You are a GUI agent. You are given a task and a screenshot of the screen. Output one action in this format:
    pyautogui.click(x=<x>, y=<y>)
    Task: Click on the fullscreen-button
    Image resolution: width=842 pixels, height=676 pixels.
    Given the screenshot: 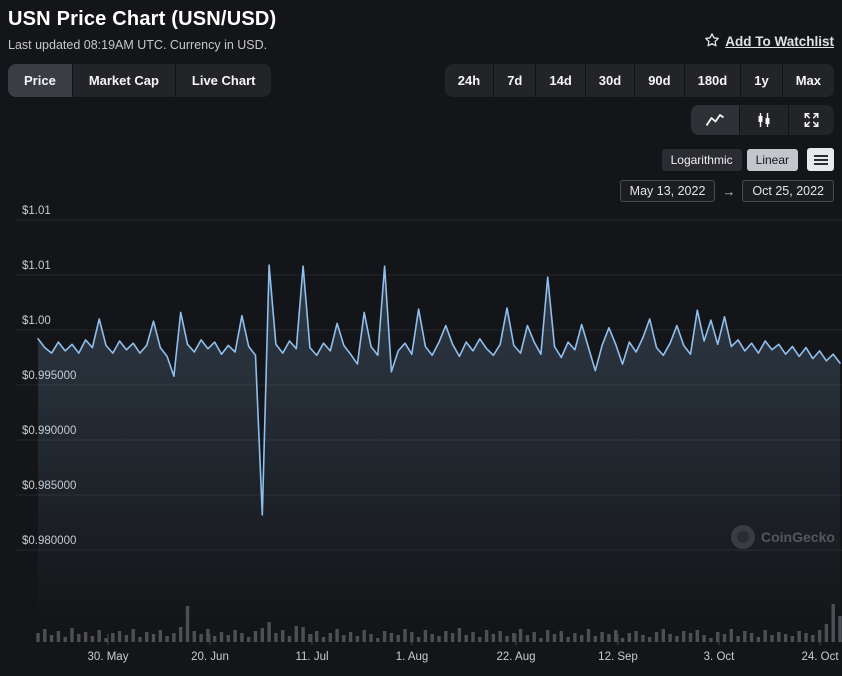 What is the action you would take?
    pyautogui.click(x=811, y=120)
    